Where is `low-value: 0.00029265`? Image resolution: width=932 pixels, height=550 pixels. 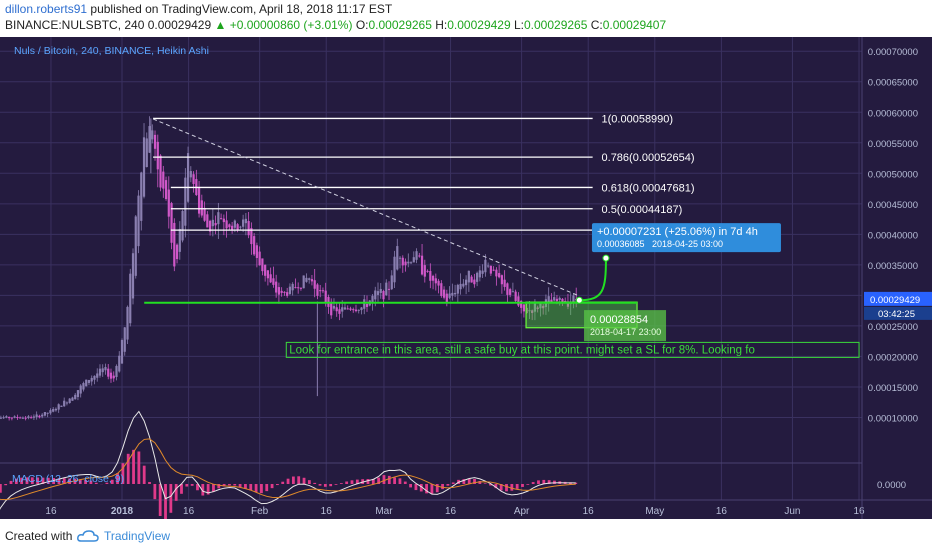
low-value: 0.00029265 is located at coordinates (556, 25).